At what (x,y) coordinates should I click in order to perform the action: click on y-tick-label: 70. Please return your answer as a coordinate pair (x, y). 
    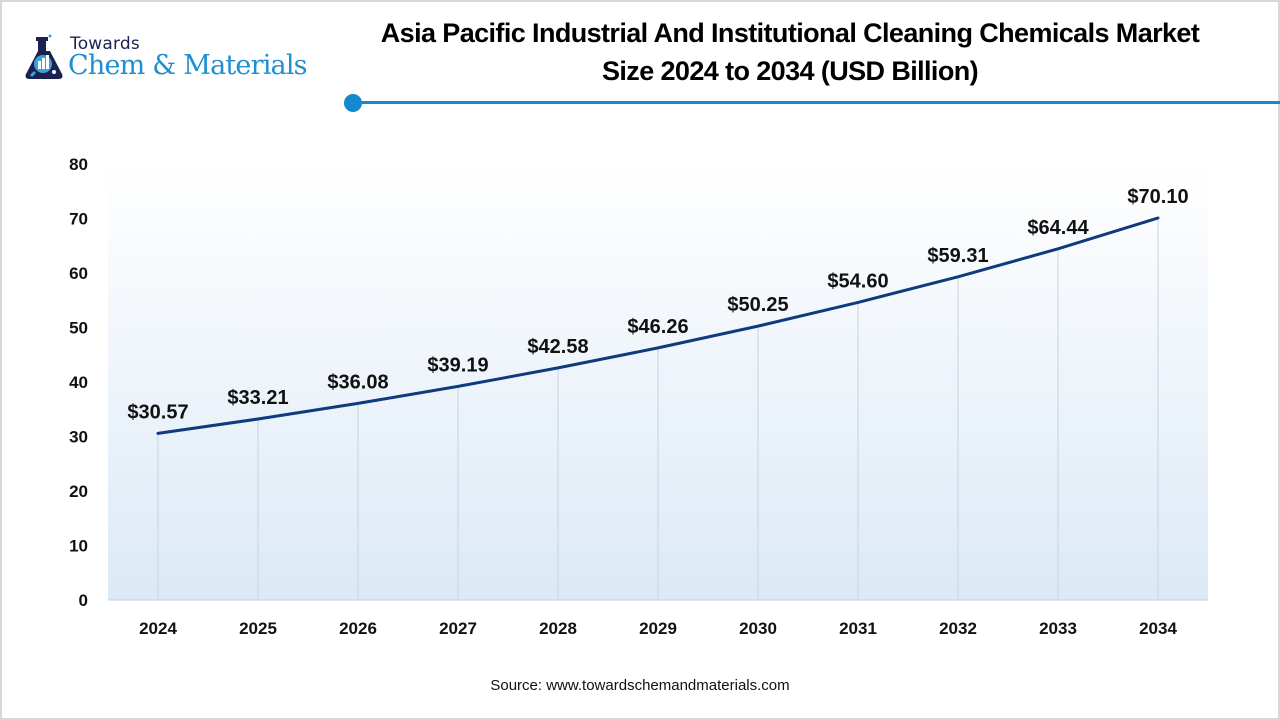
    Looking at the image, I should click on (78, 219).